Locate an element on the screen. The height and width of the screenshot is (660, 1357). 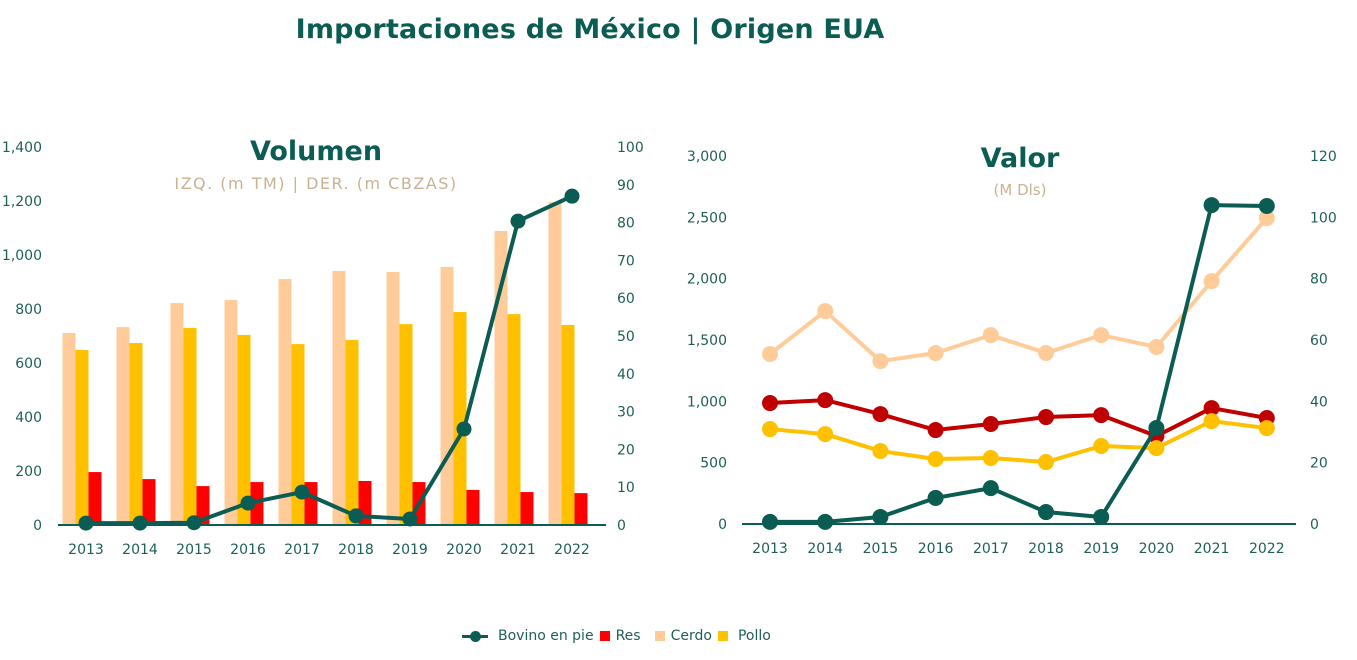
y-tick-label: 3,000 is located at coordinates (707, 157).